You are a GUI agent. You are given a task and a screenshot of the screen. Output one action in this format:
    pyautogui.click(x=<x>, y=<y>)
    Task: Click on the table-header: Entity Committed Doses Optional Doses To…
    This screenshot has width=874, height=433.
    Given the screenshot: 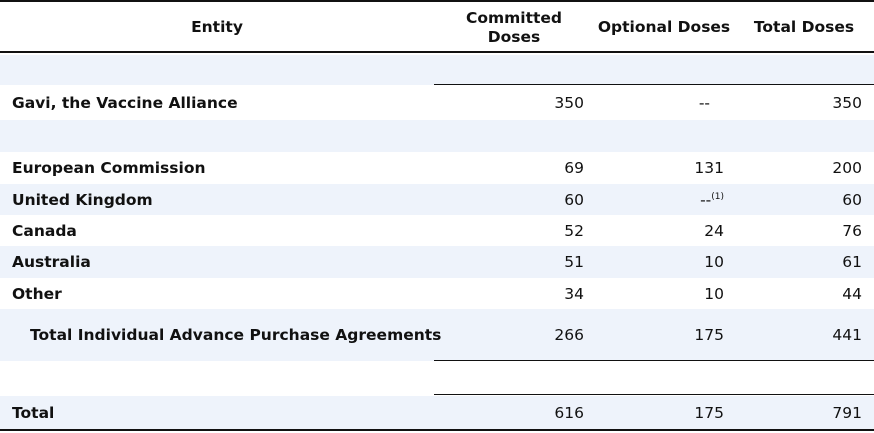 What is the action you would take?
    pyautogui.click(x=437, y=26)
    